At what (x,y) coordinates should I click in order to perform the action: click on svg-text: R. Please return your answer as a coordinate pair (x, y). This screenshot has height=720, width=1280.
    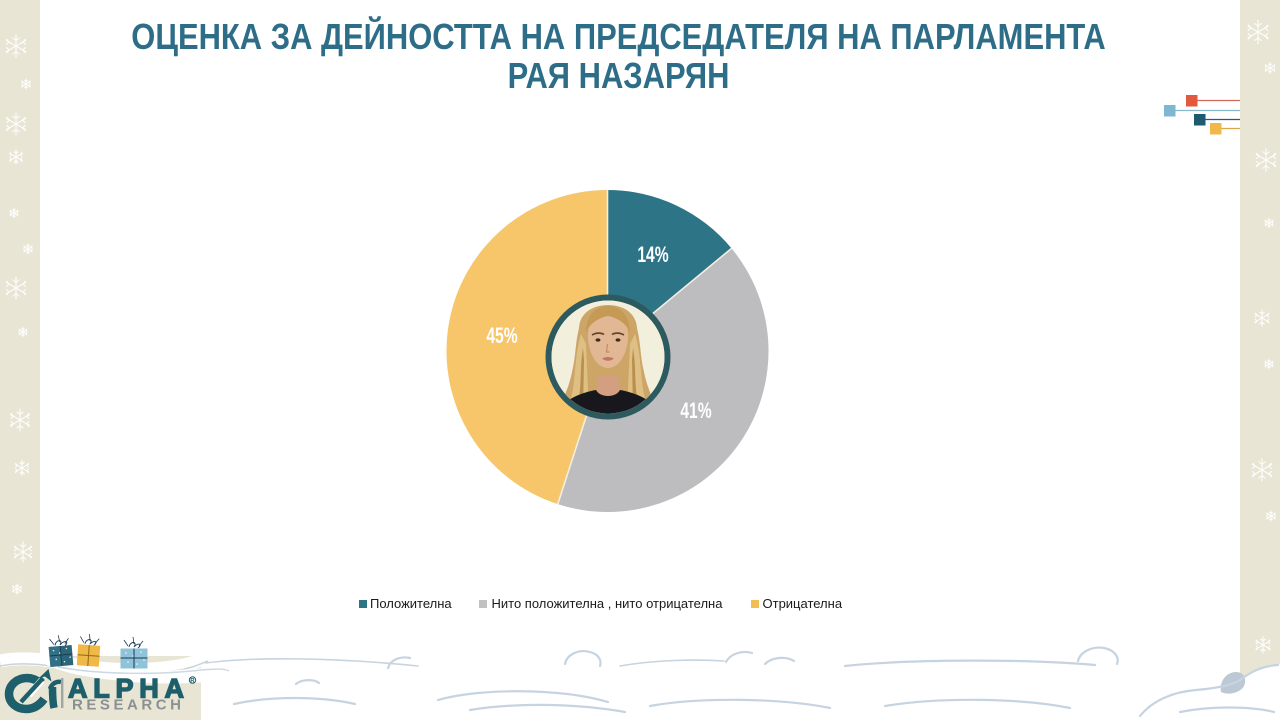
    Looking at the image, I should click on (192, 681).